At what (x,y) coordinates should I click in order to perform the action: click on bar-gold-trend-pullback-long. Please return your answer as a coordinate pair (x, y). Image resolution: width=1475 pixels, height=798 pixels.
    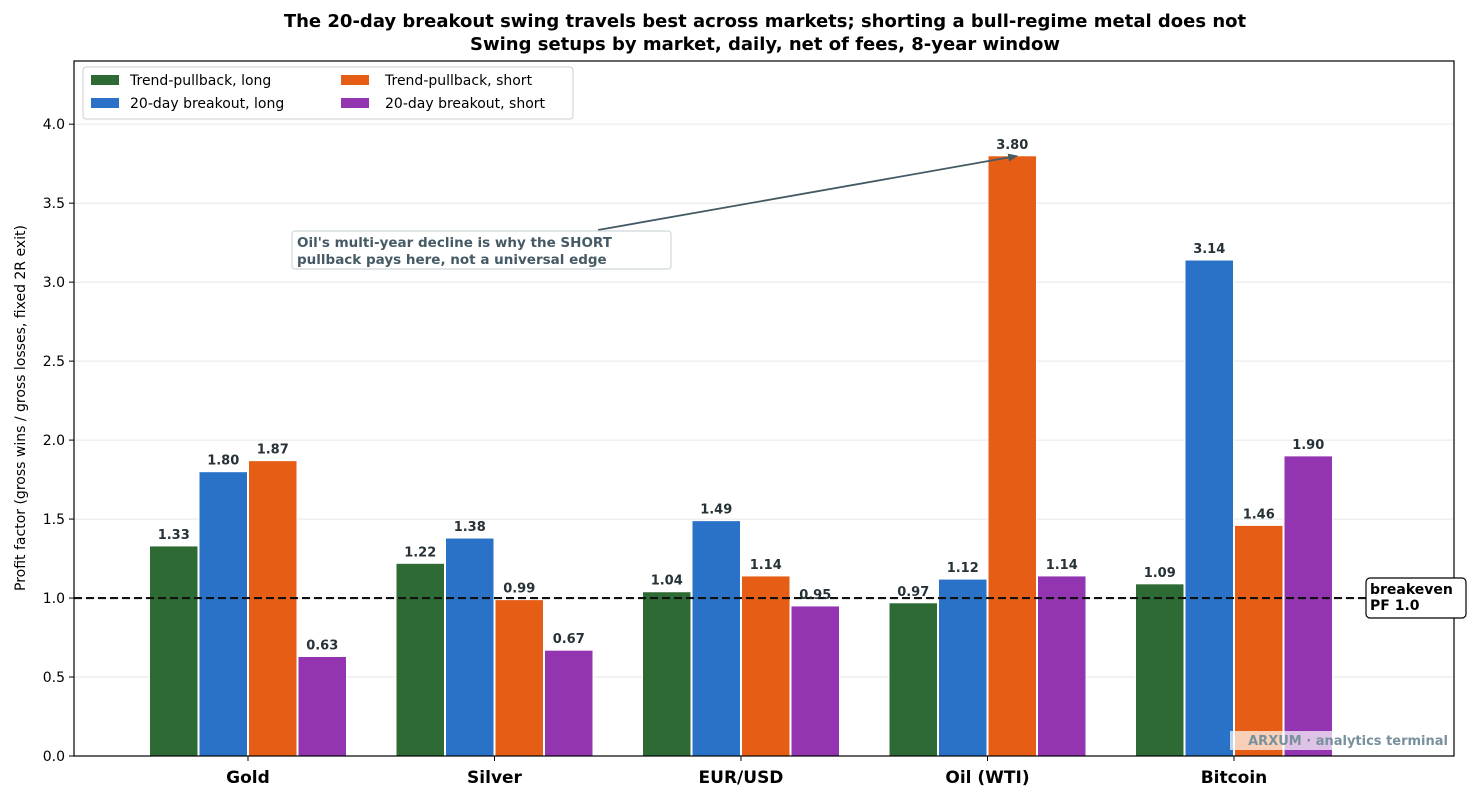
    Looking at the image, I should click on (174, 651).